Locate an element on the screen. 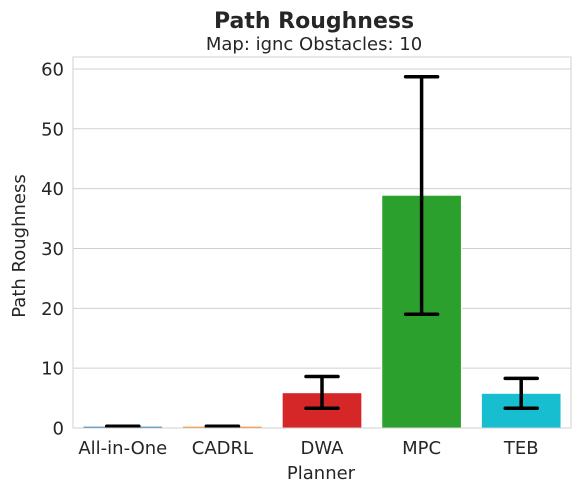  x-axis-label: Planner is located at coordinates (321, 473).